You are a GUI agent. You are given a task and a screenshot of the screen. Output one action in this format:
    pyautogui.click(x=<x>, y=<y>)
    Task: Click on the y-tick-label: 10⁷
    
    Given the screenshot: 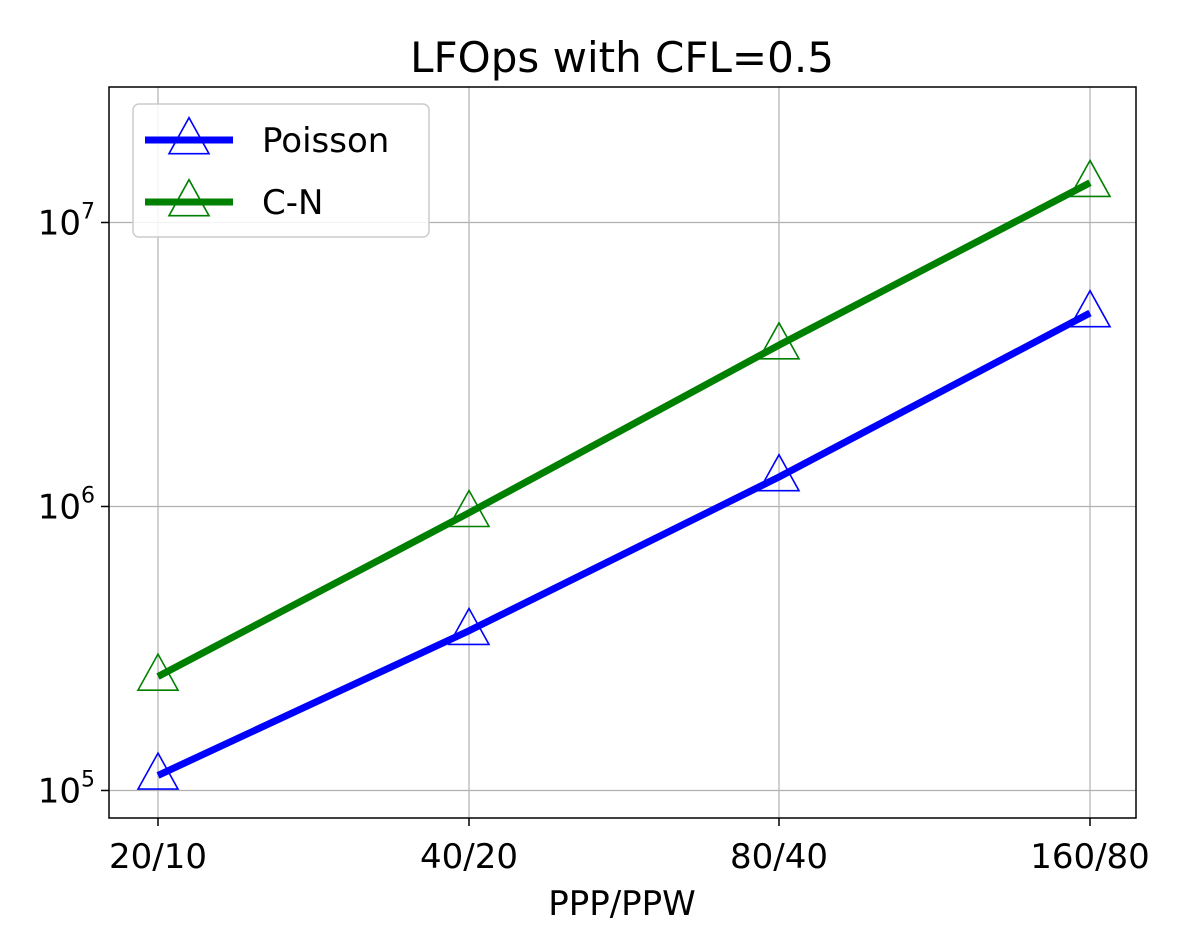 What is the action you would take?
    pyautogui.click(x=66, y=221)
    